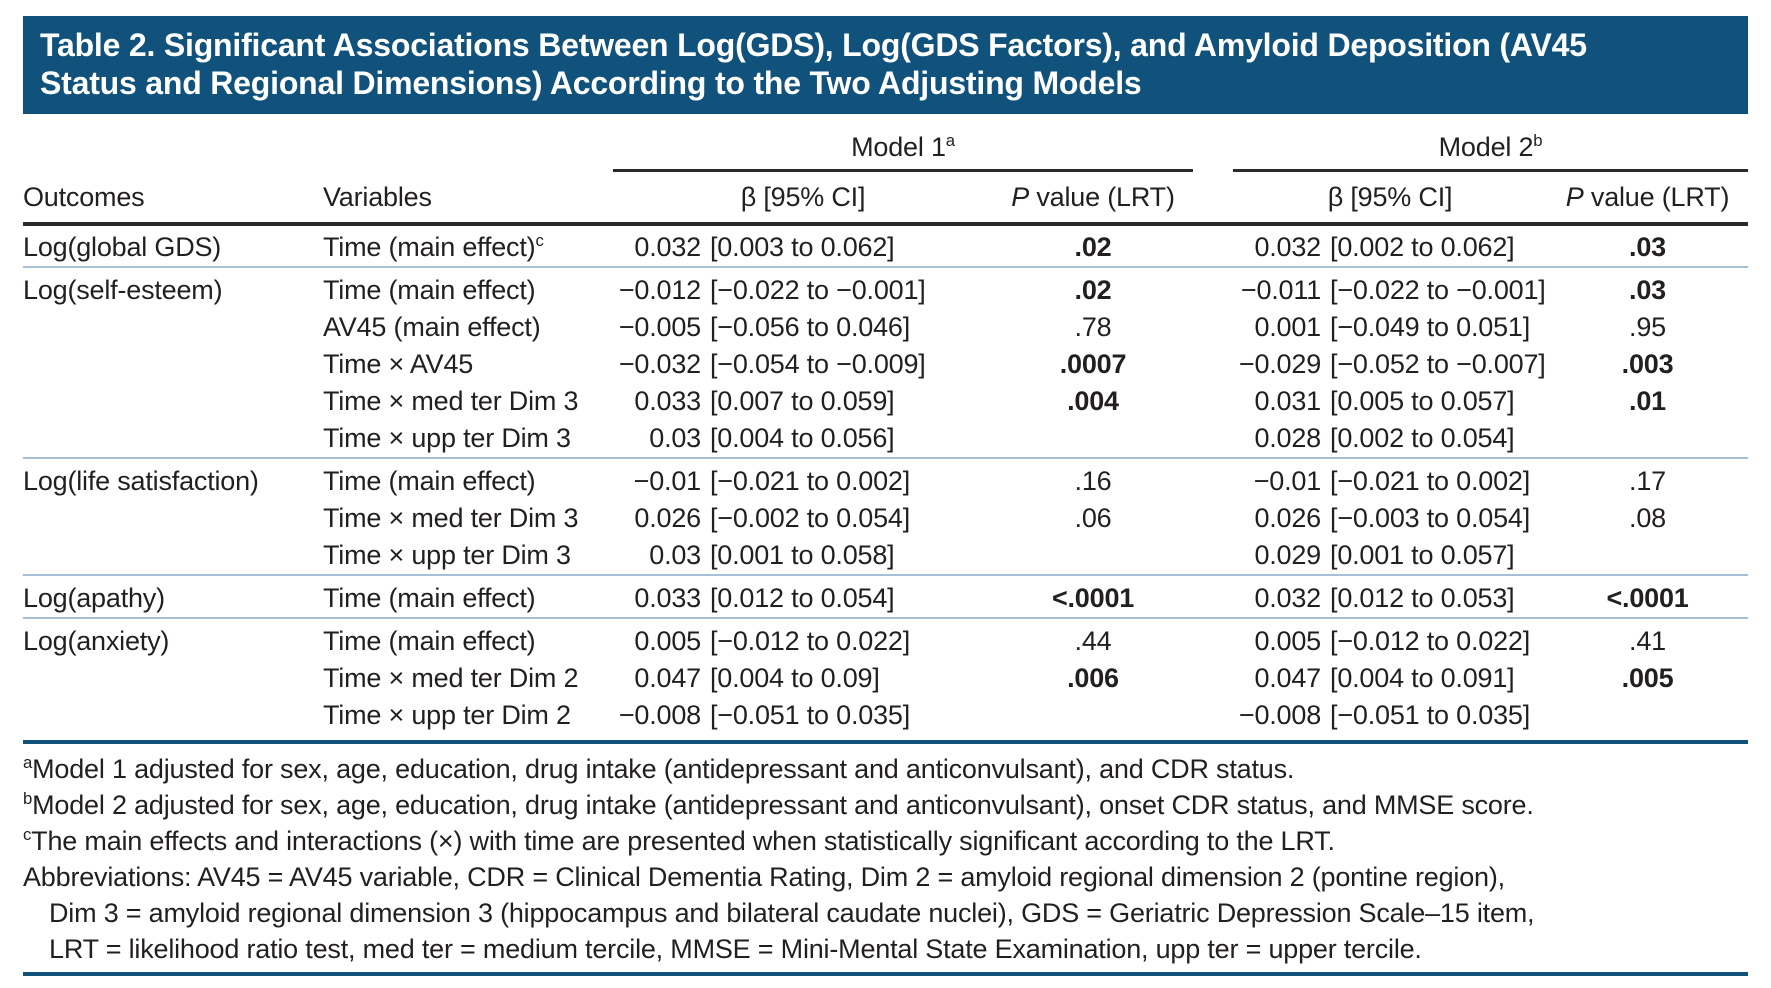 This screenshot has width=1771, height=988. I want to click on model2-beta-cell: 0.001 [−0.049 to 0.051], so click(1390, 327).